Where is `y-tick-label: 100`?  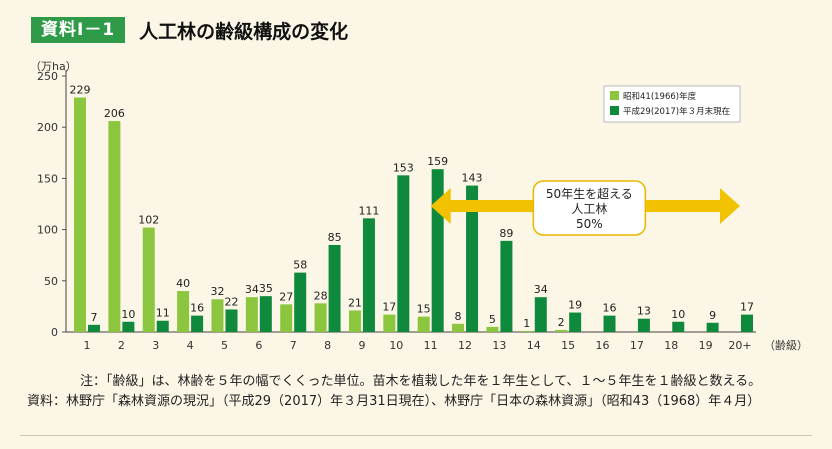 y-tick-label: 100 is located at coordinates (47, 230).